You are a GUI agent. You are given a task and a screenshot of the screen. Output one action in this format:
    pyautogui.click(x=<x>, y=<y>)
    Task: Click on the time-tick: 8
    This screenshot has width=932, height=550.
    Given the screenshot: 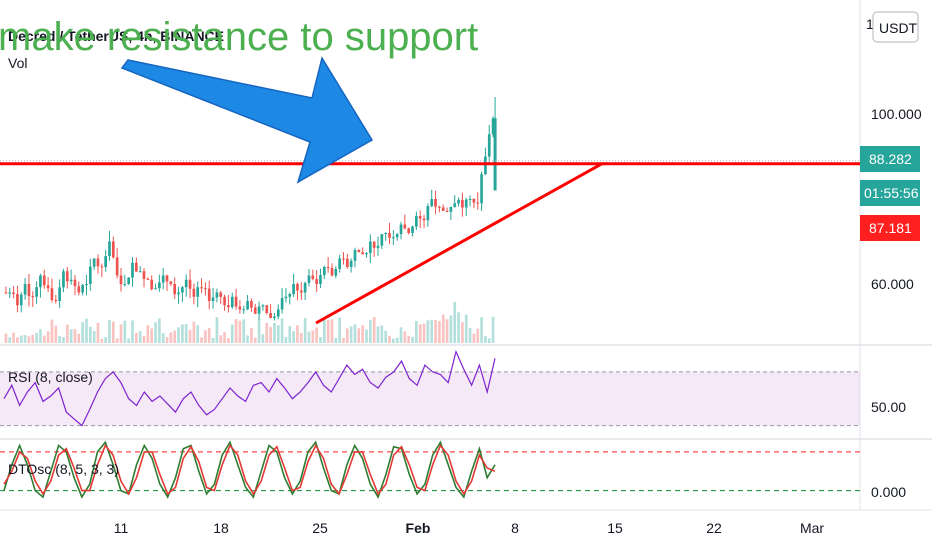 What is the action you would take?
    pyautogui.click(x=515, y=528)
    